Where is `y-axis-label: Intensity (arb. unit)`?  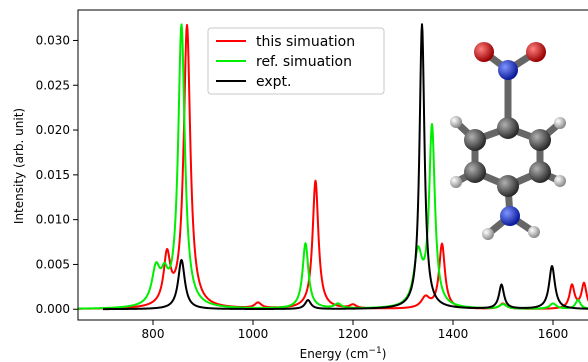
y-axis-label: Intensity (arb. unit) is located at coordinates (19, 166).